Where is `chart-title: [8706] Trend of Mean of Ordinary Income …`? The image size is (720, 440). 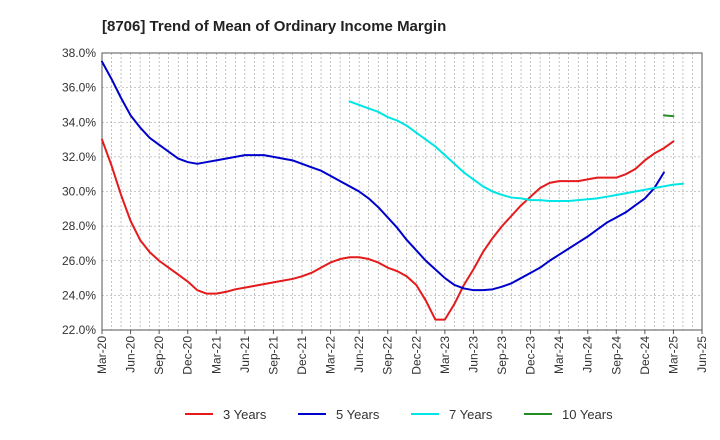 chart-title: [8706] Trend of Mean of Ordinary Income … is located at coordinates (274, 26).